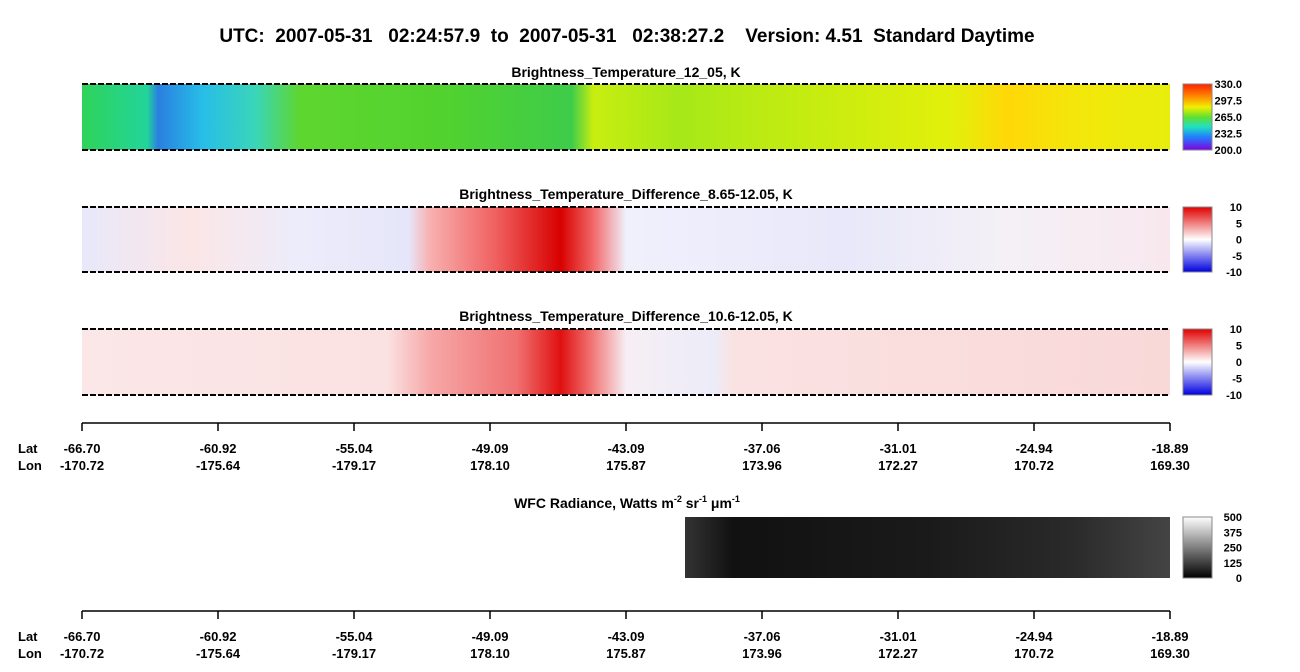 This screenshot has width=1300, height=672. What do you see at coordinates (625, 72) in the screenshot?
I see `panel-title: Brightness_Temperature_12_05, K` at bounding box center [625, 72].